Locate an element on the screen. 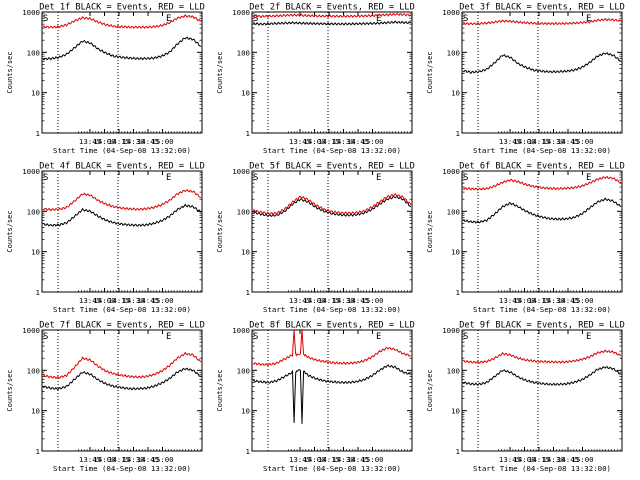  panel-title: Det 9f BLACK = Events, RED = LLD is located at coordinates (542, 326).